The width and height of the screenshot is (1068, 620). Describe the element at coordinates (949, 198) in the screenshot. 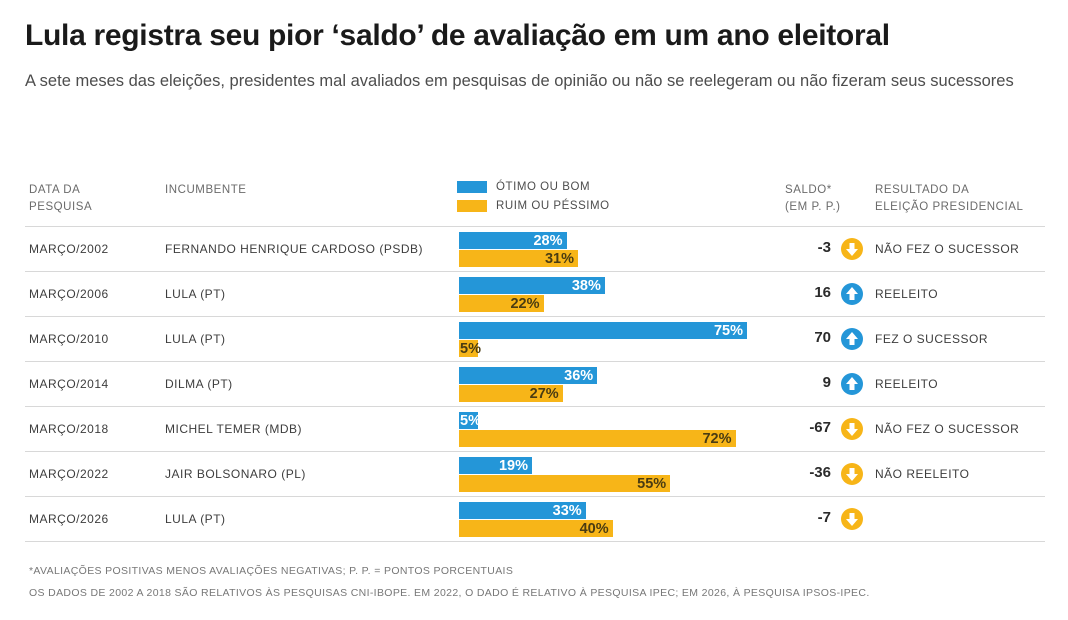

I see `column-header-result: RESULTADO DA ELEIÇÃO PRESIDENCIAL` at that location.